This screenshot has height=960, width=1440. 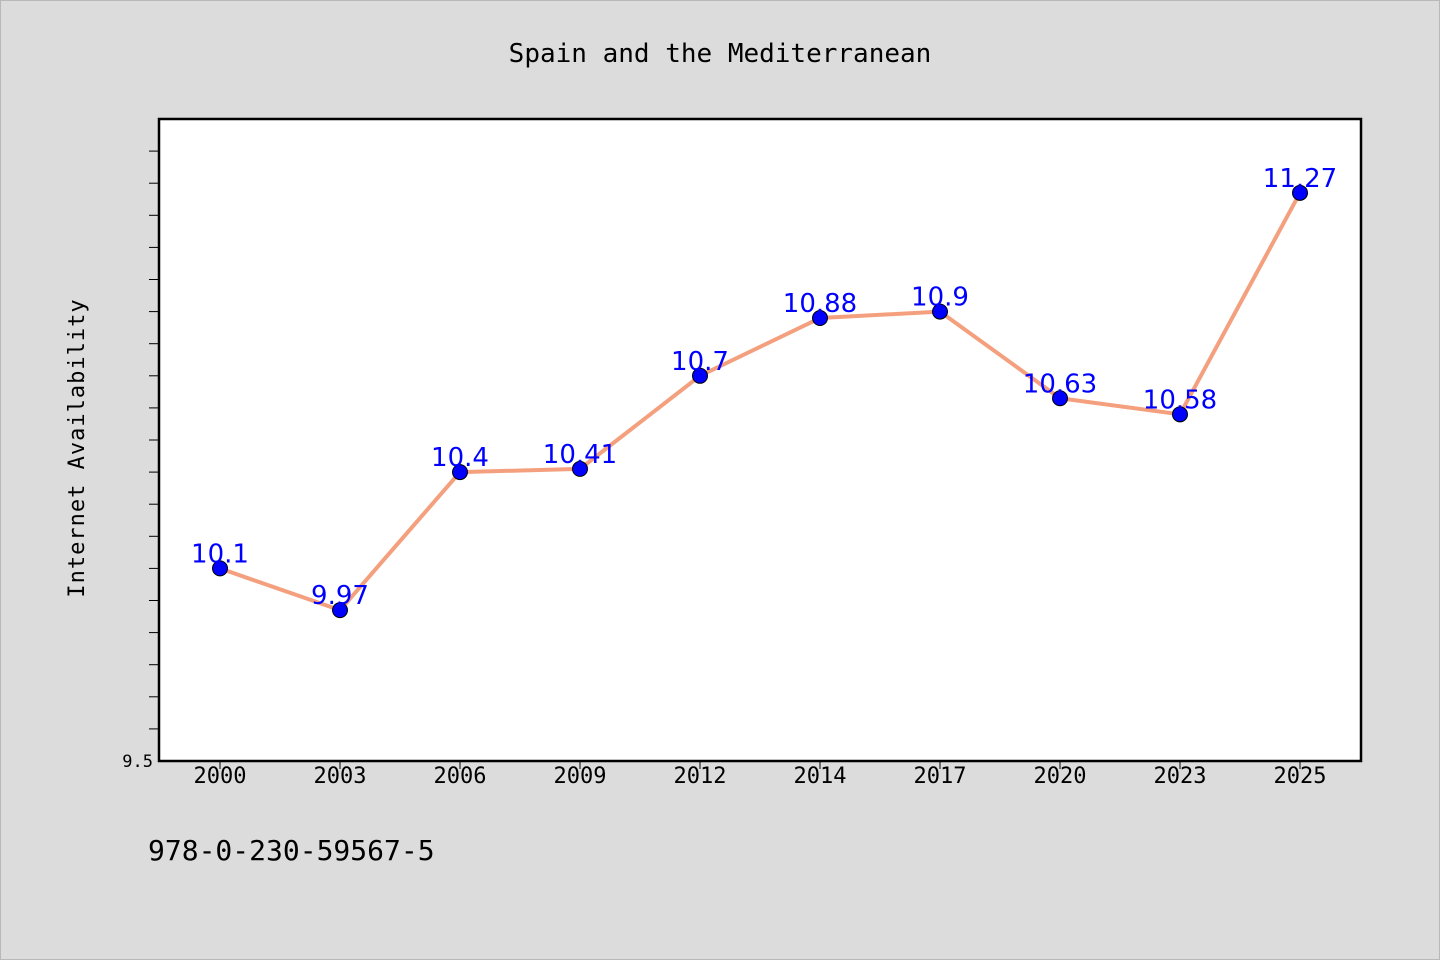 I want to click on x-tick-label: 2025, so click(x=1300, y=776).